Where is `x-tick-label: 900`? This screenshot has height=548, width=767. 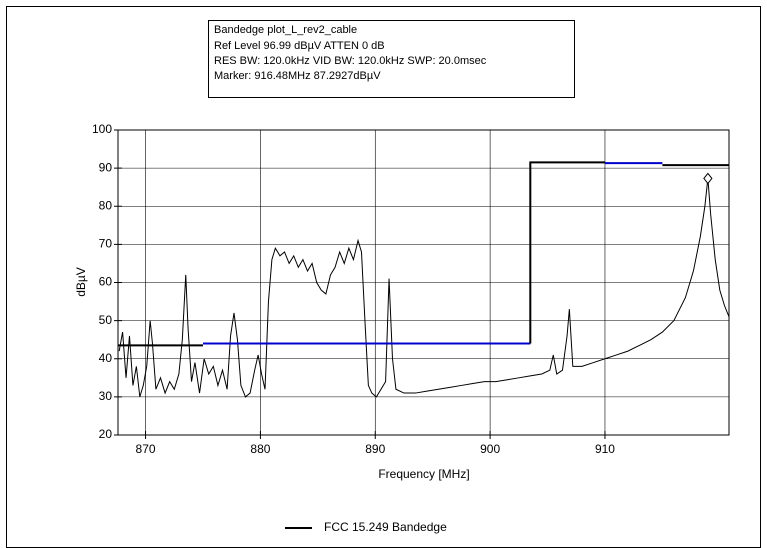
x-tick-label: 900 is located at coordinates (490, 449).